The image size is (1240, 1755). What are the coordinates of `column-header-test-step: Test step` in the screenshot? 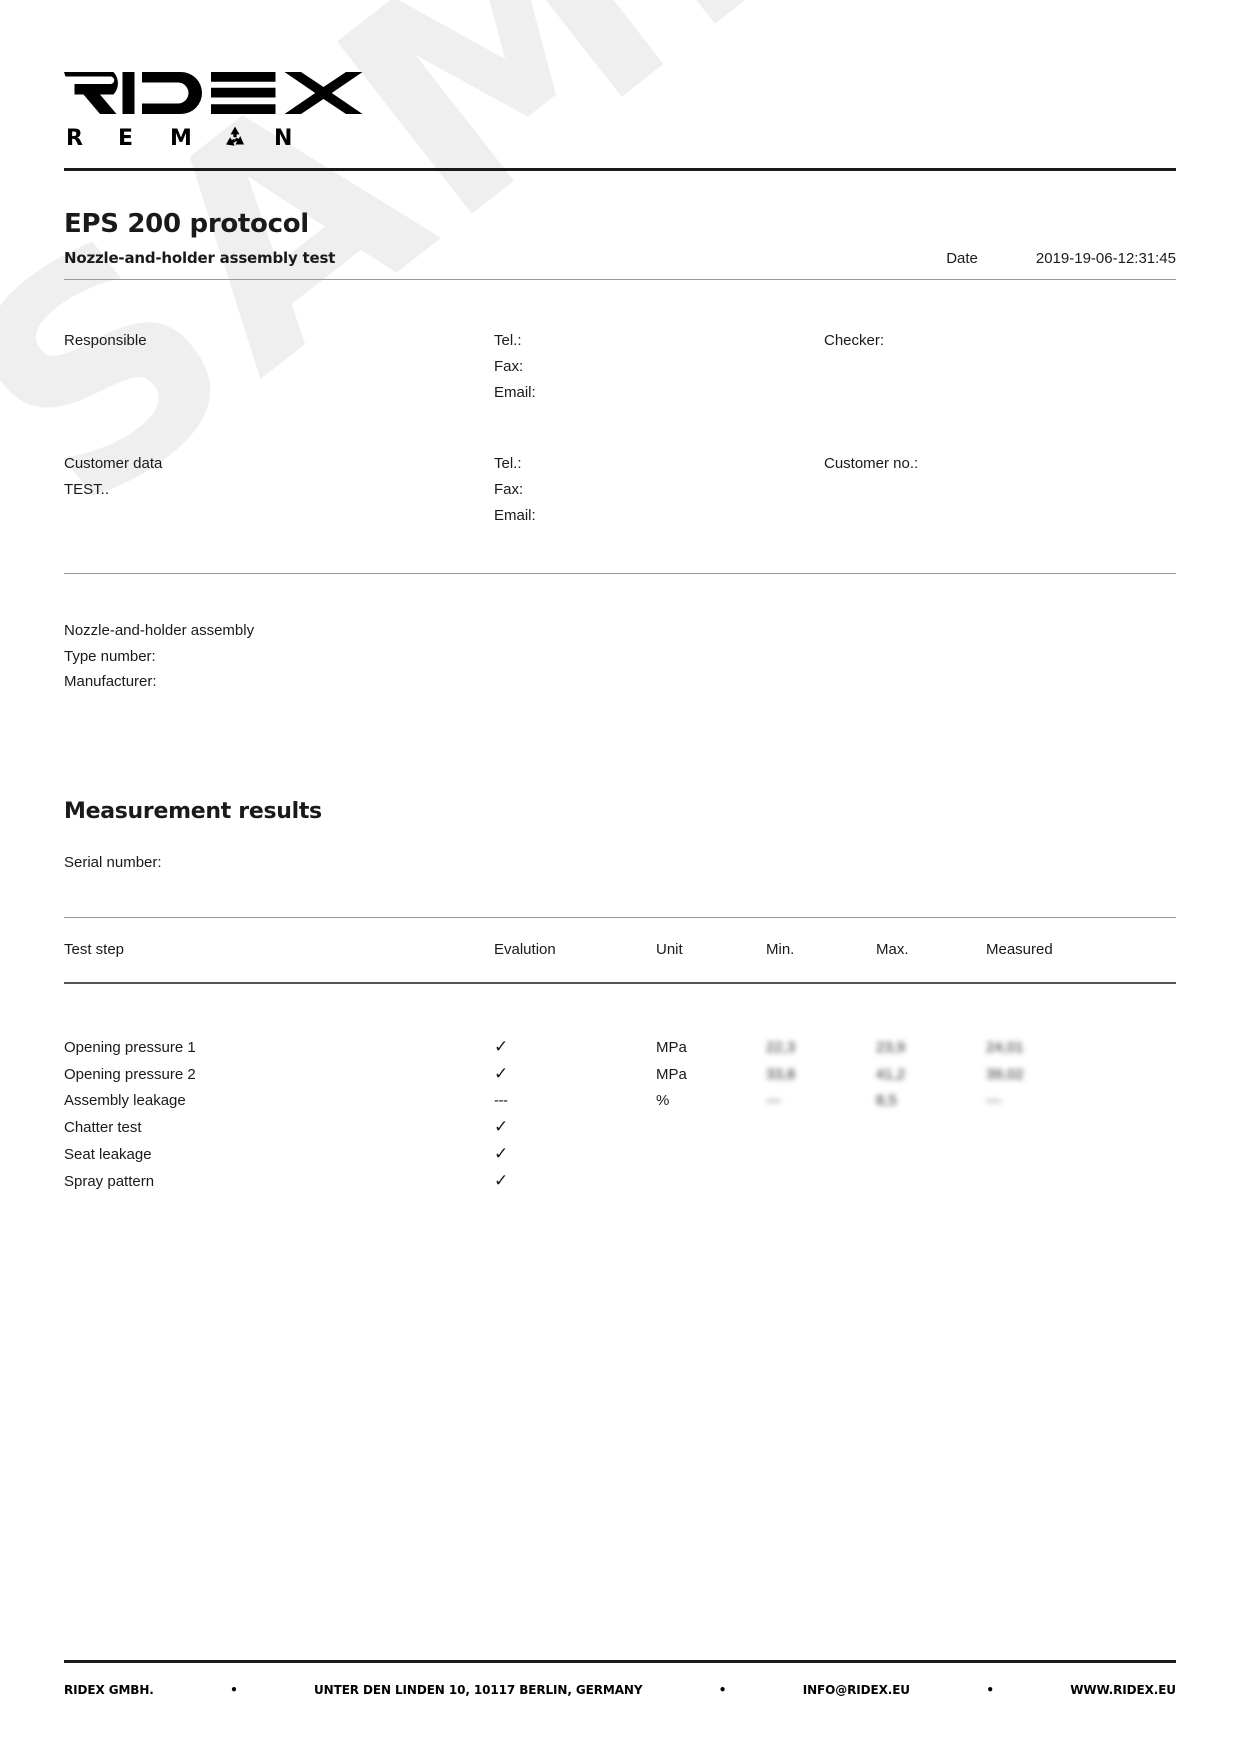 It's located at (94, 950).